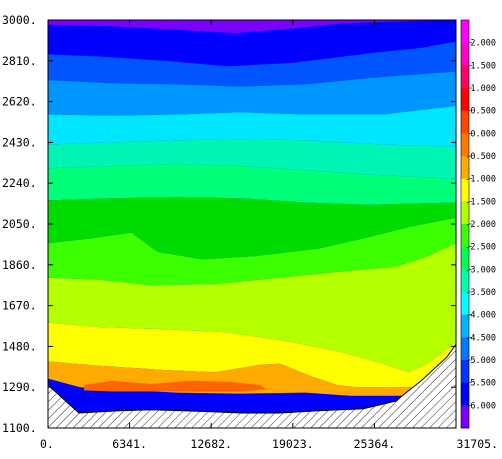  Describe the element at coordinates (19, 142) in the screenshot. I see `y-tick-label: 2430.` at that location.